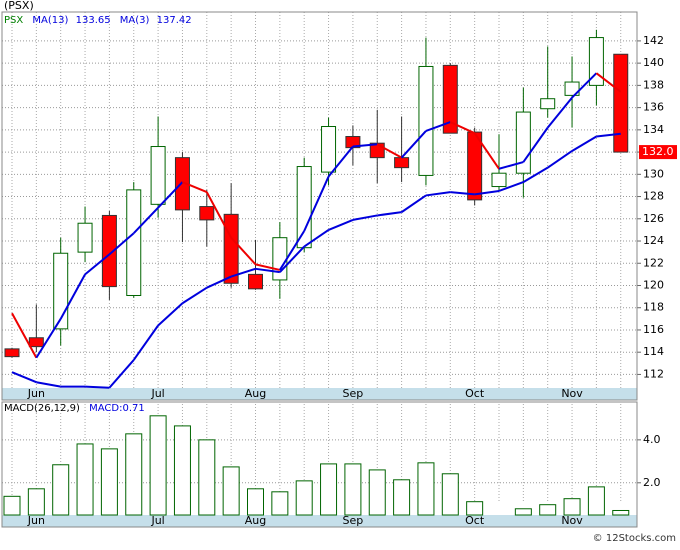  I want to click on last-price-tag, so click(658, 152).